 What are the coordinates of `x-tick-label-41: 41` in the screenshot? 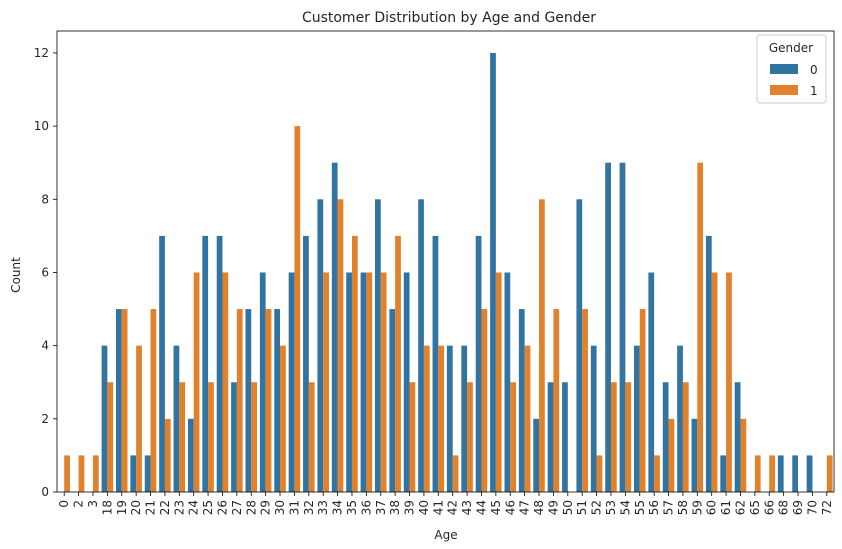 It's located at (438, 507).